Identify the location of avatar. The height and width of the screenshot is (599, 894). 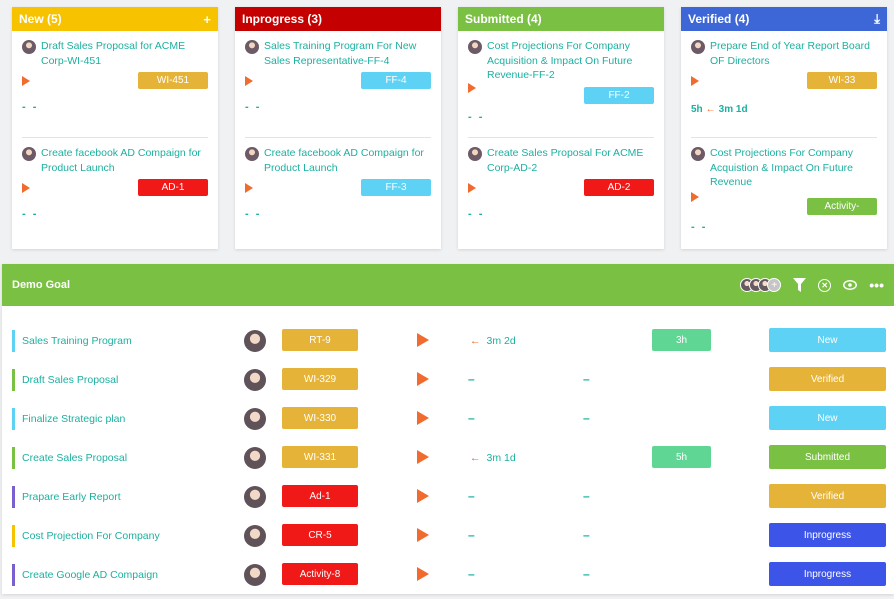
(698, 154).